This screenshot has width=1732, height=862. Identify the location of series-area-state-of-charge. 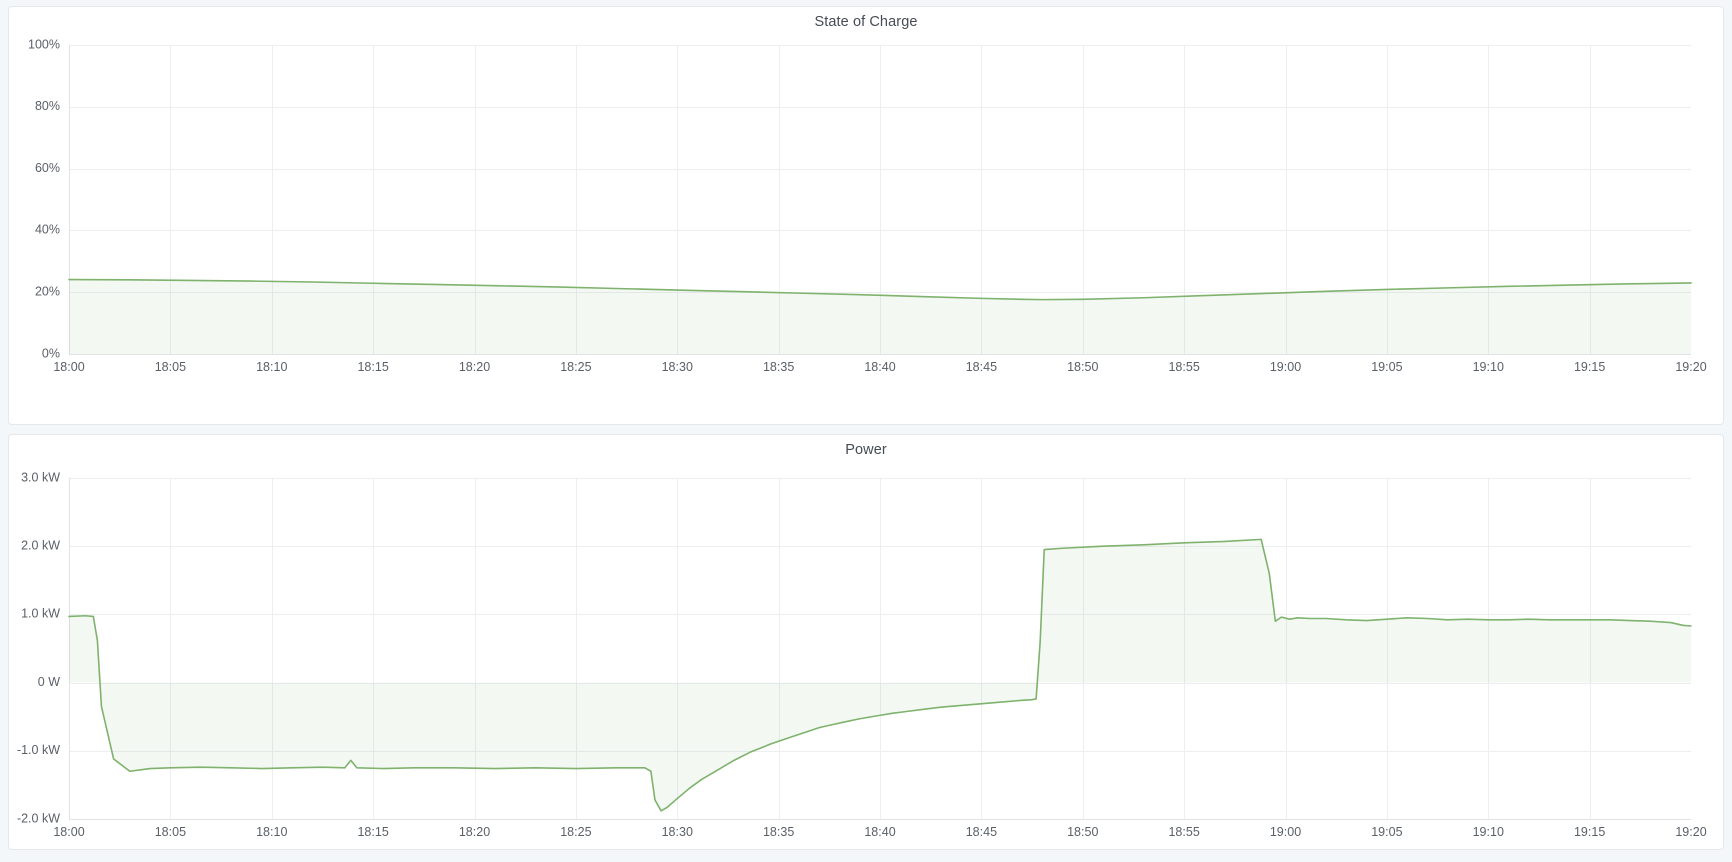
(880, 316).